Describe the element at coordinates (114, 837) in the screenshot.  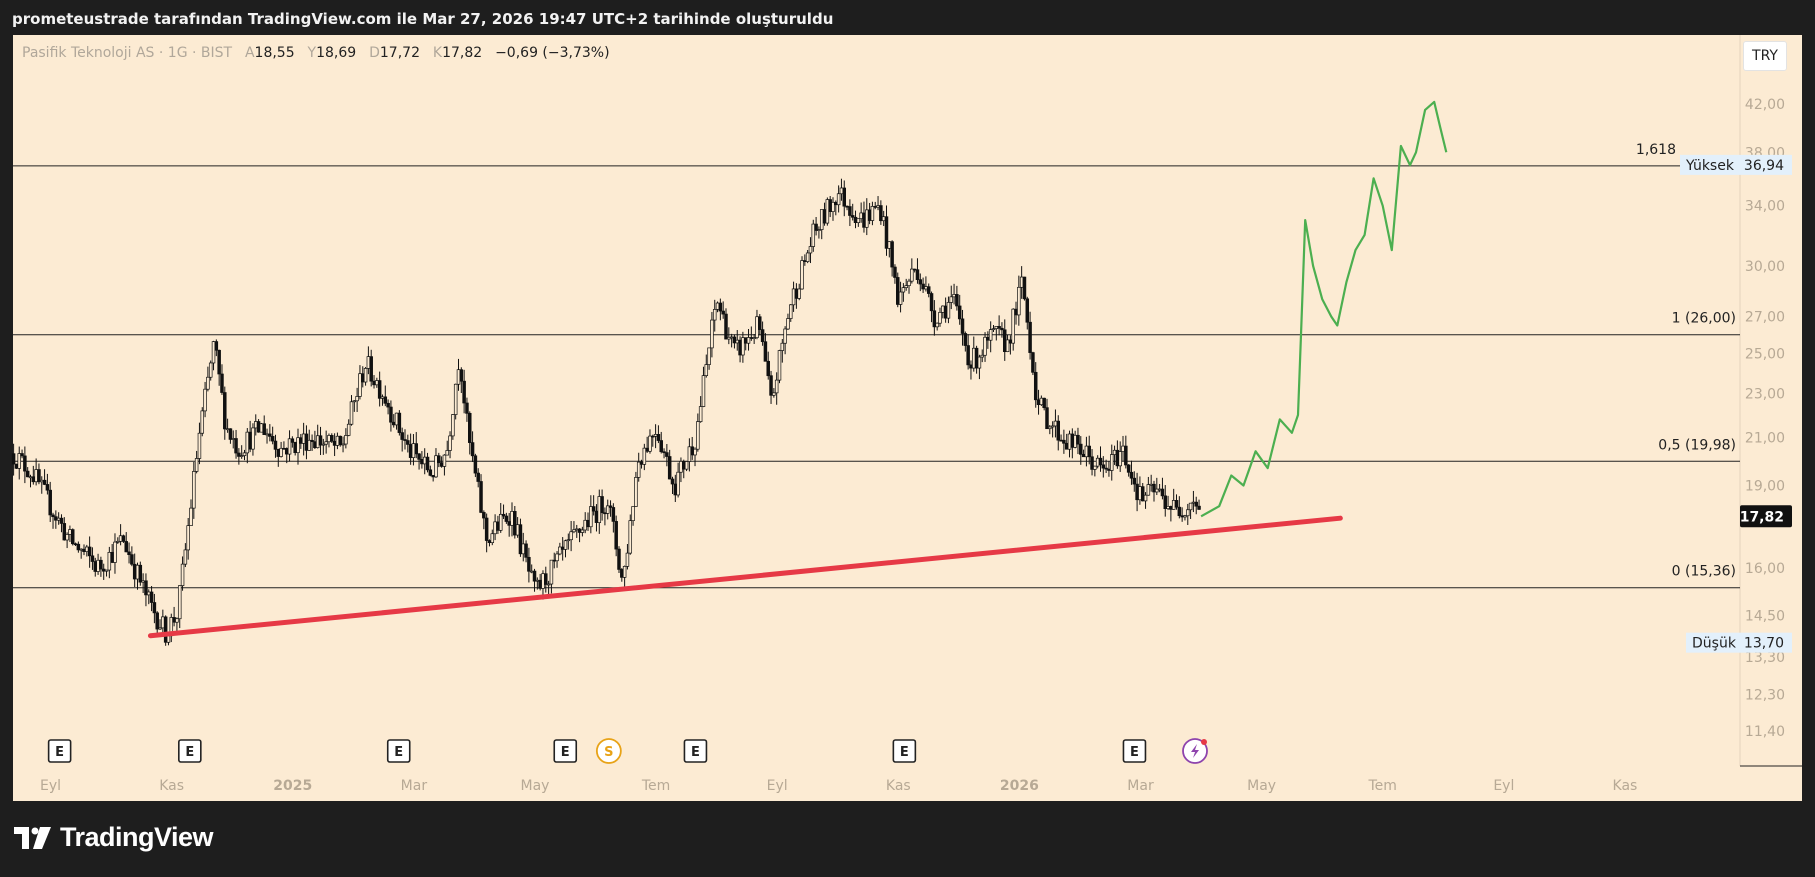
I see `tradingview-brand: TradingView` at that location.